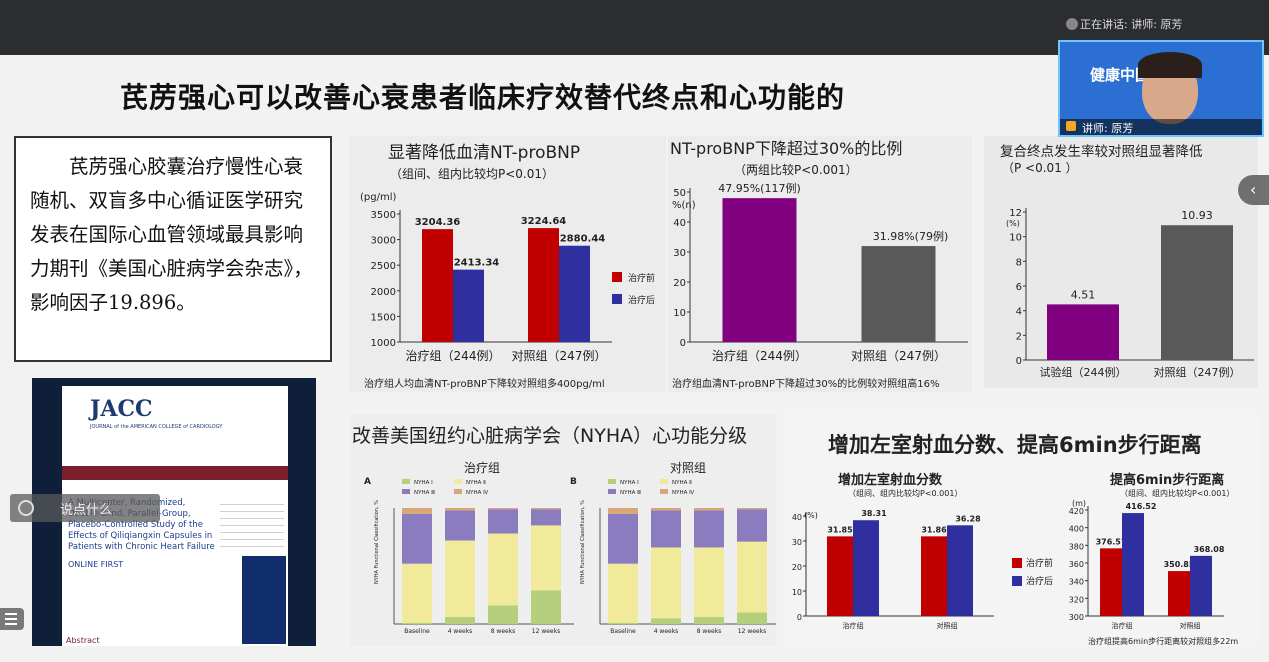 The width and height of the screenshot is (1269, 662). What do you see at coordinates (853, 625) in the screenshot?
I see `chart5-category-label: 治疗组` at bounding box center [853, 625].